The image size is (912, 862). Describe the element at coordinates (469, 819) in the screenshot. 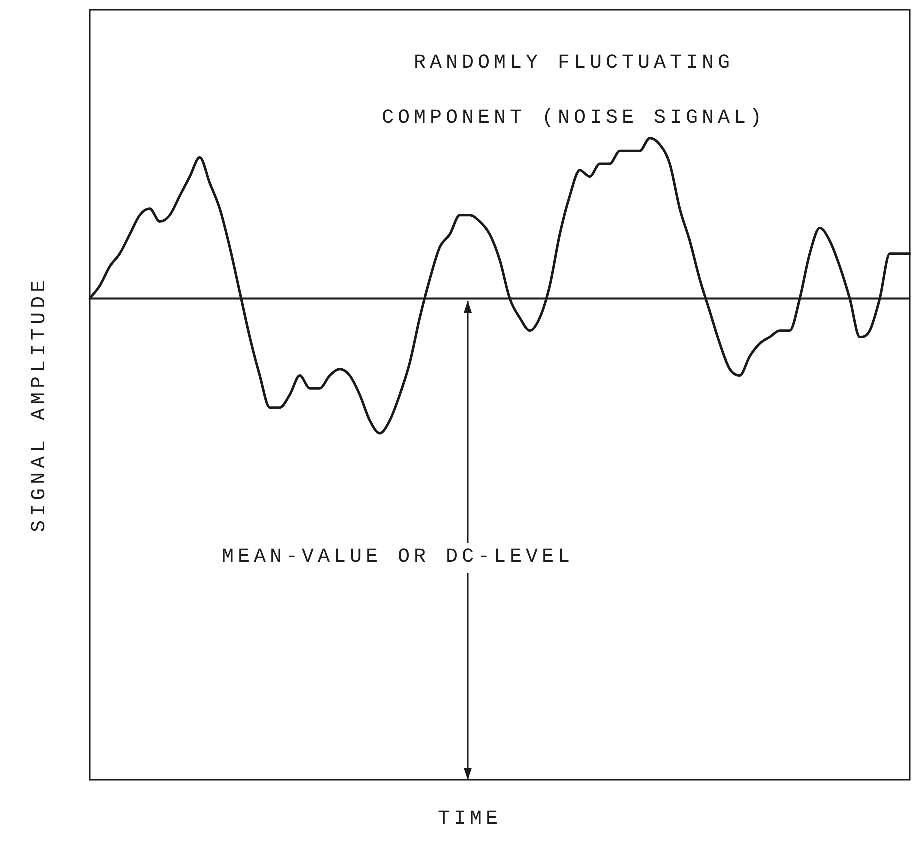

I see `x-axis-title: TIME` at that location.